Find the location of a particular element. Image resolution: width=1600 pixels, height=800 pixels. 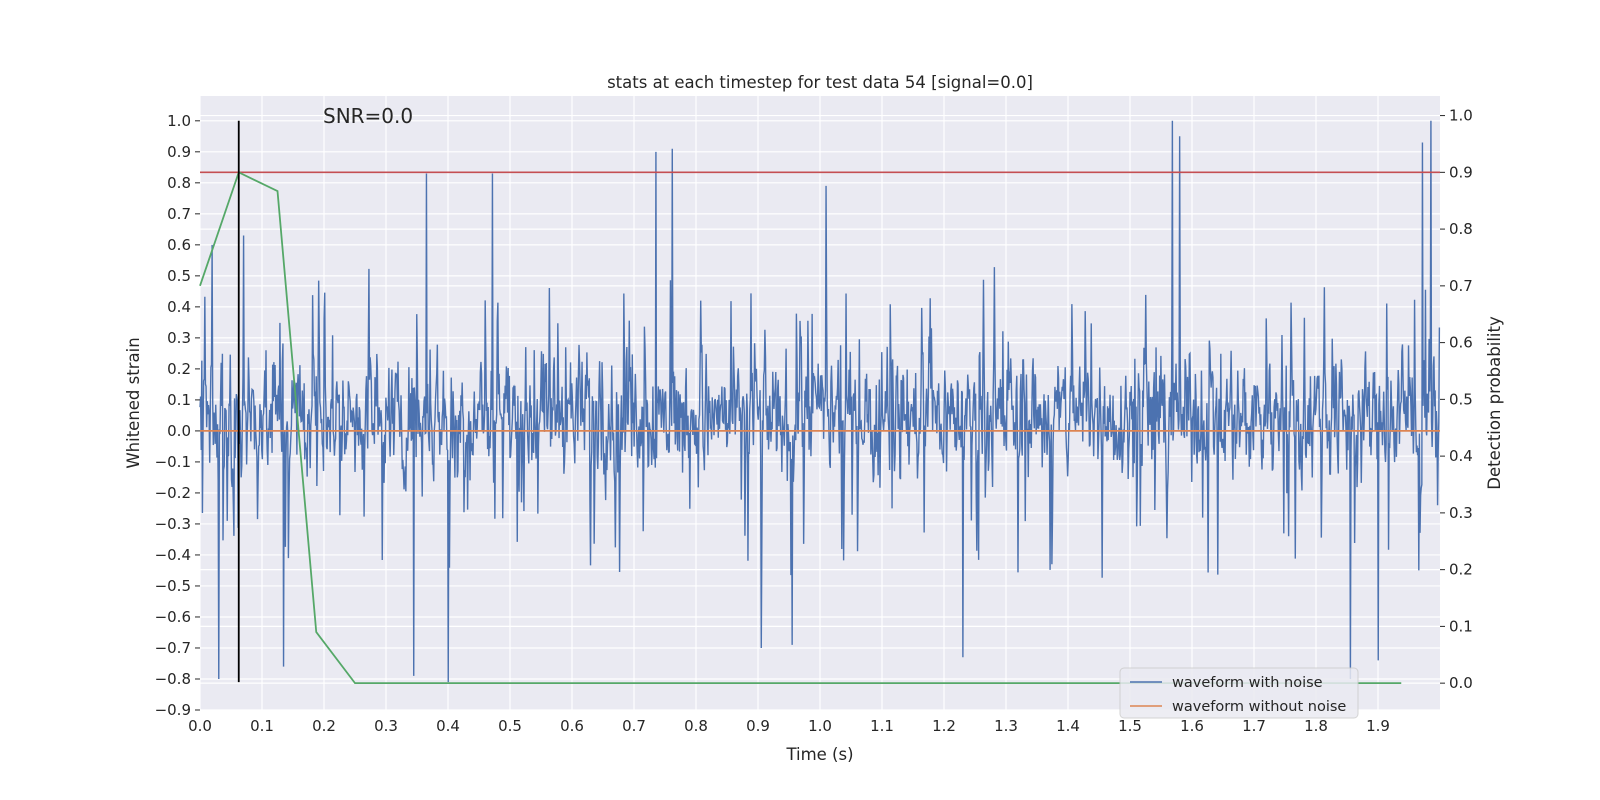

y-tick-label: 0.0 is located at coordinates (179, 431).